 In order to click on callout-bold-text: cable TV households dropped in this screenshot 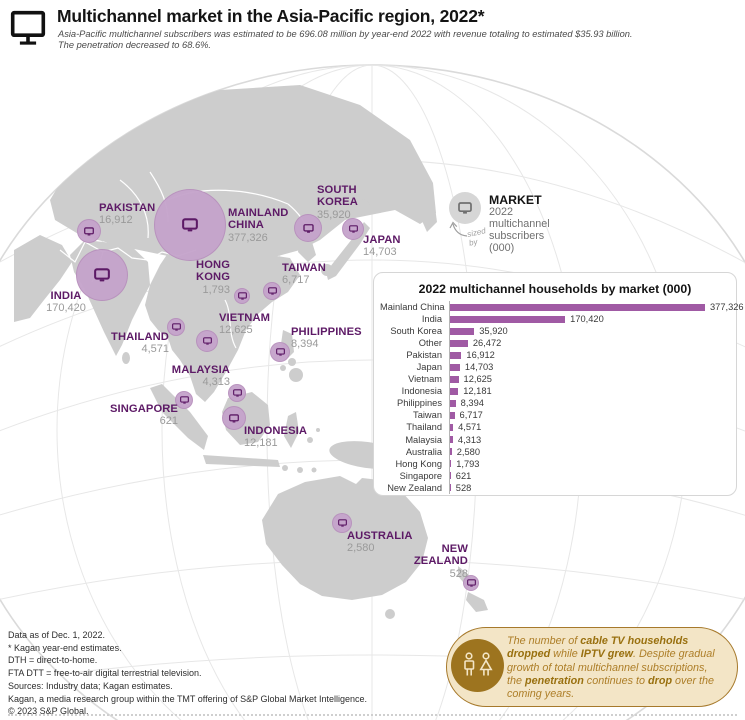, I will do `click(598, 648)`.